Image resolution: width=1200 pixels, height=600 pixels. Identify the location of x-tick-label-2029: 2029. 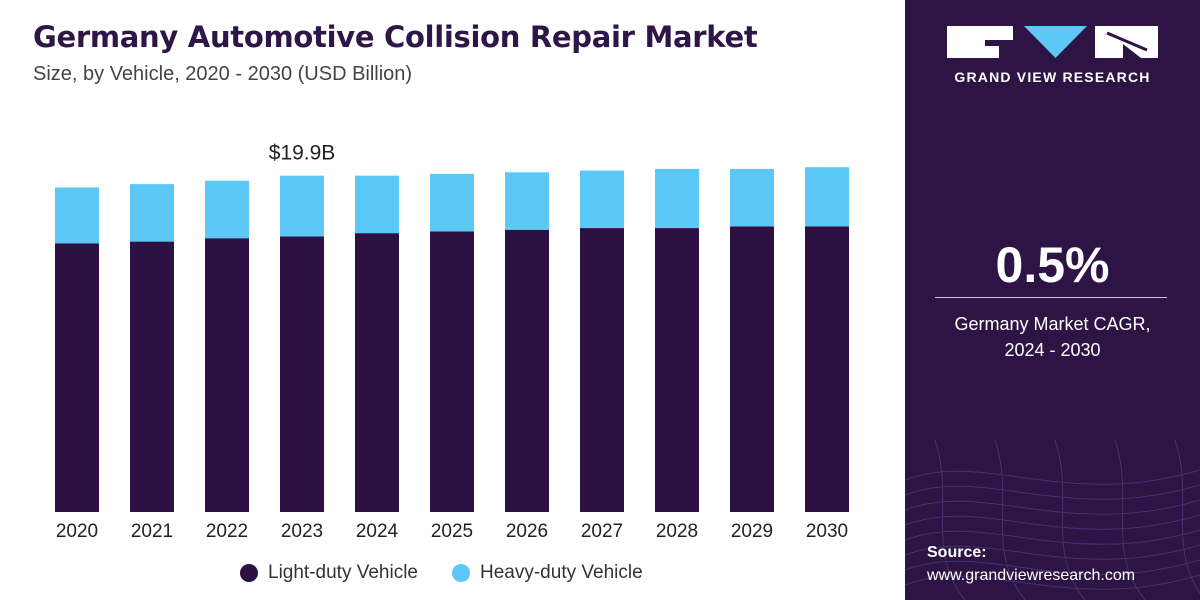
(752, 531).